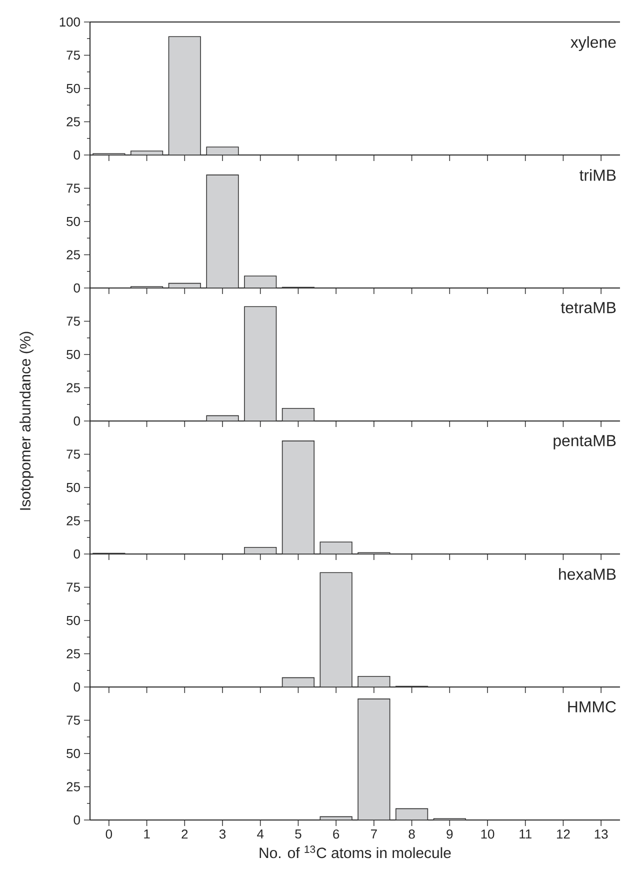 The height and width of the screenshot is (892, 633). What do you see at coordinates (109, 834) in the screenshot?
I see `x-tick-label: 0` at bounding box center [109, 834].